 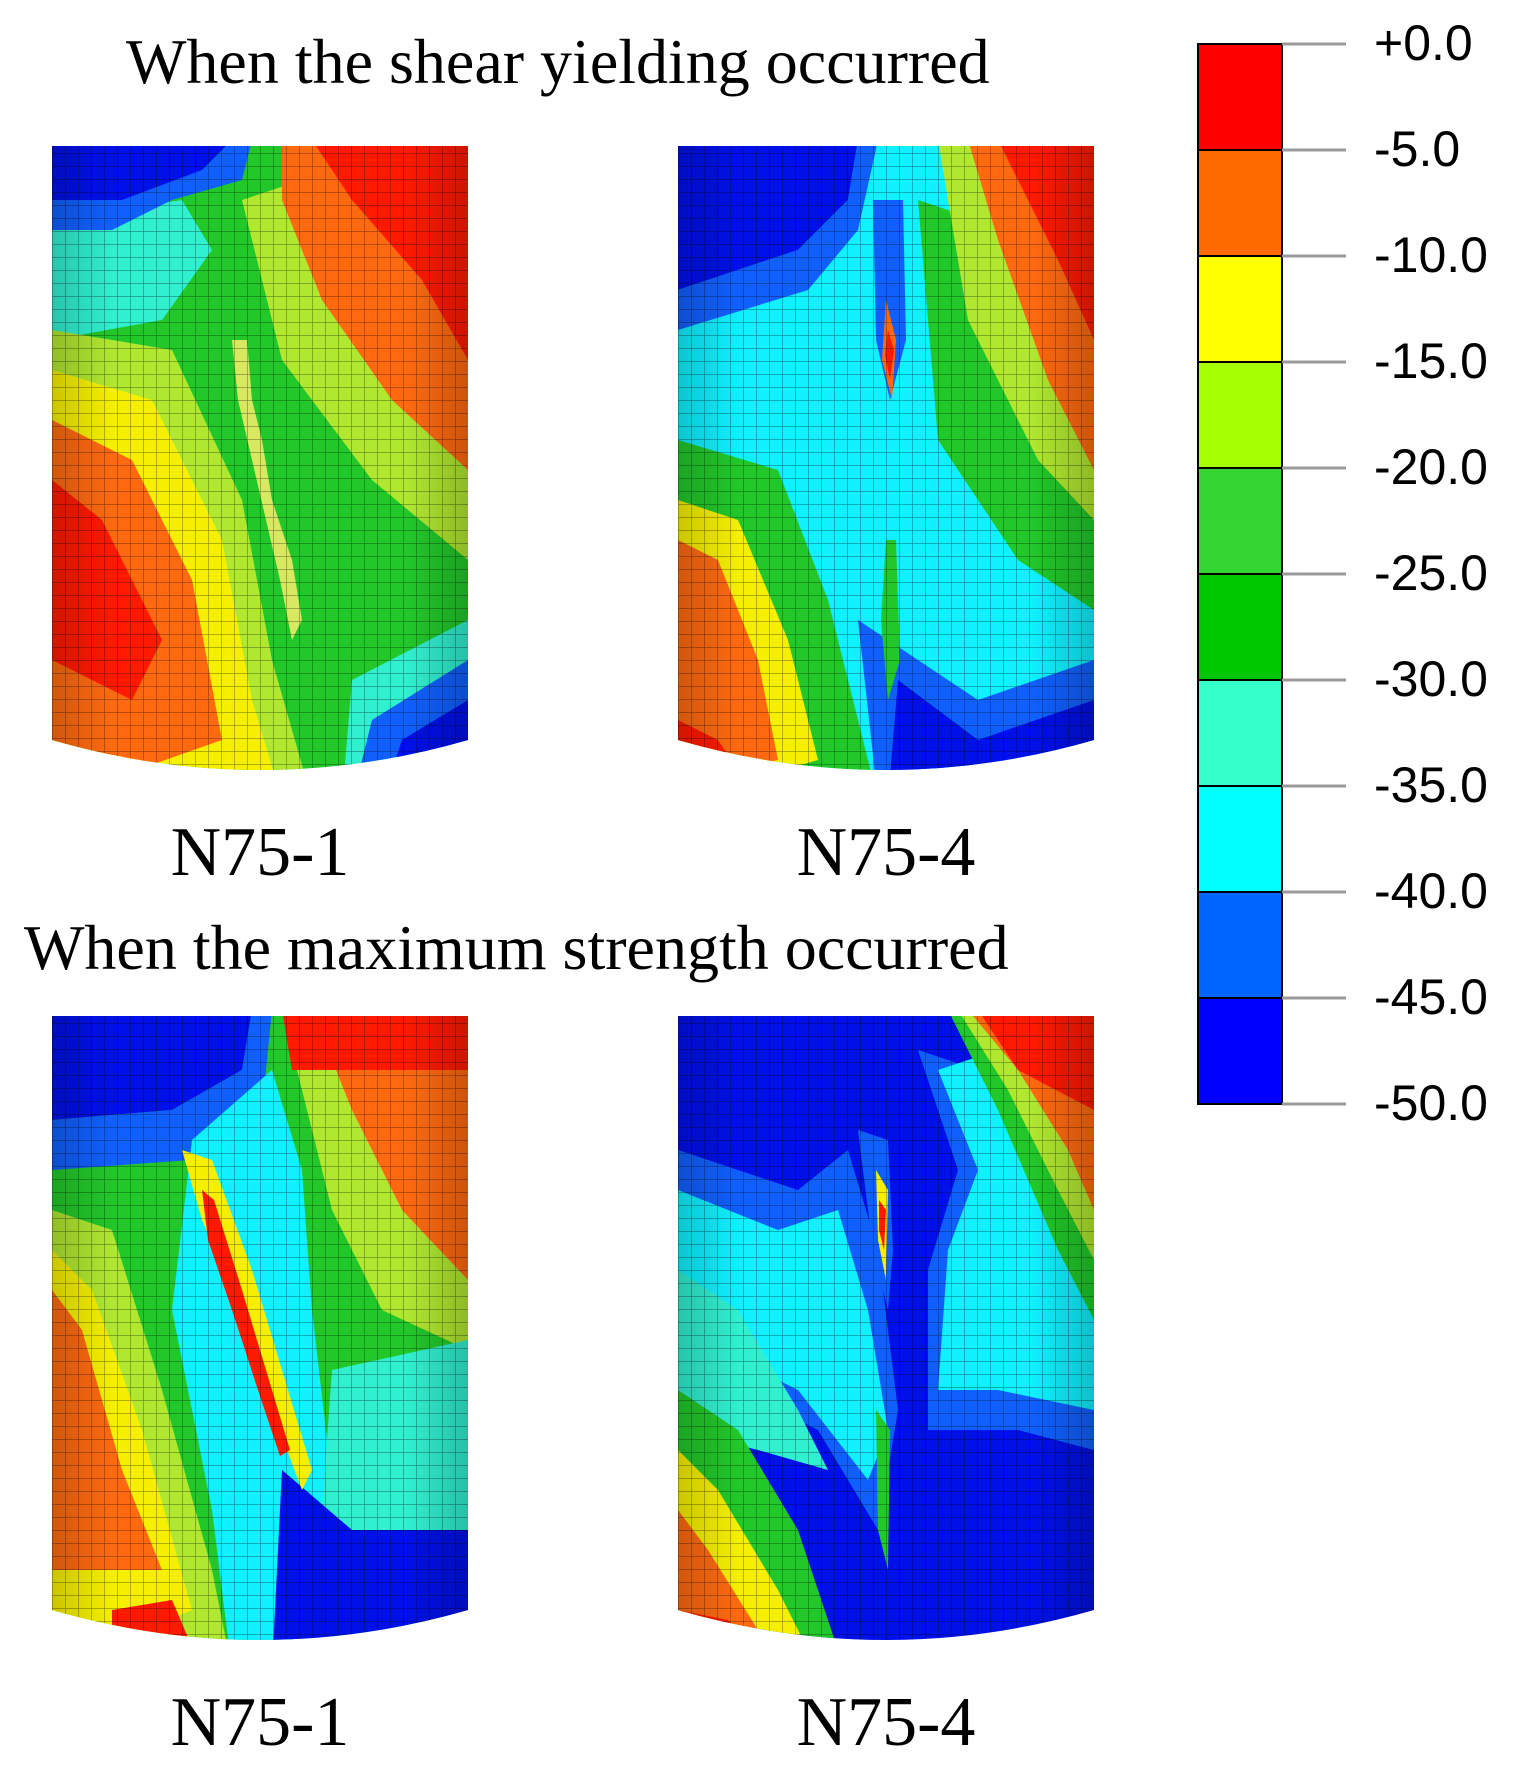 I want to click on legend-tick-label: -50.0, so click(x=1431, y=1103).